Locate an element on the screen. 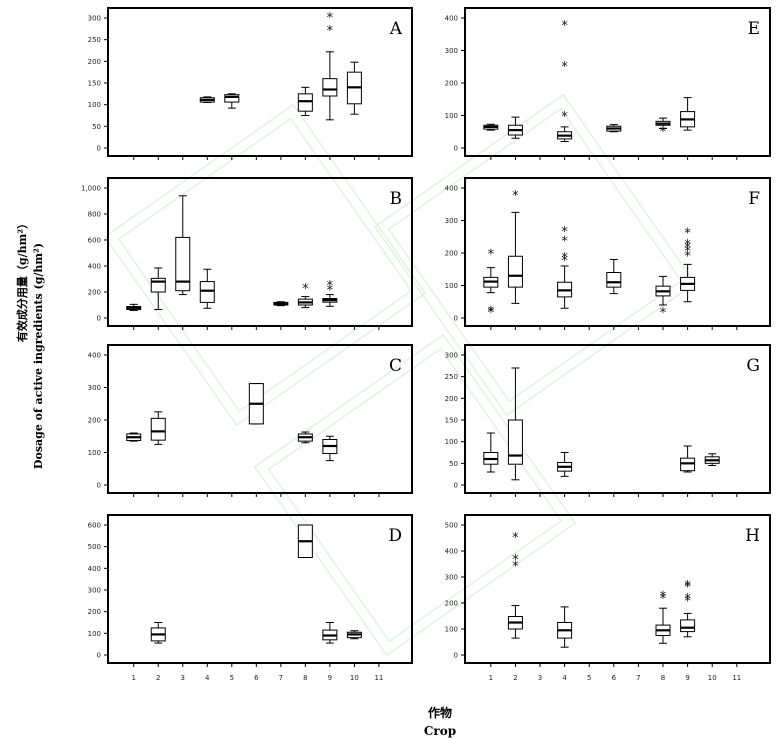  y-axis-title-english: Dosage of active ingredients (g/hm²) is located at coordinates (38, 356).